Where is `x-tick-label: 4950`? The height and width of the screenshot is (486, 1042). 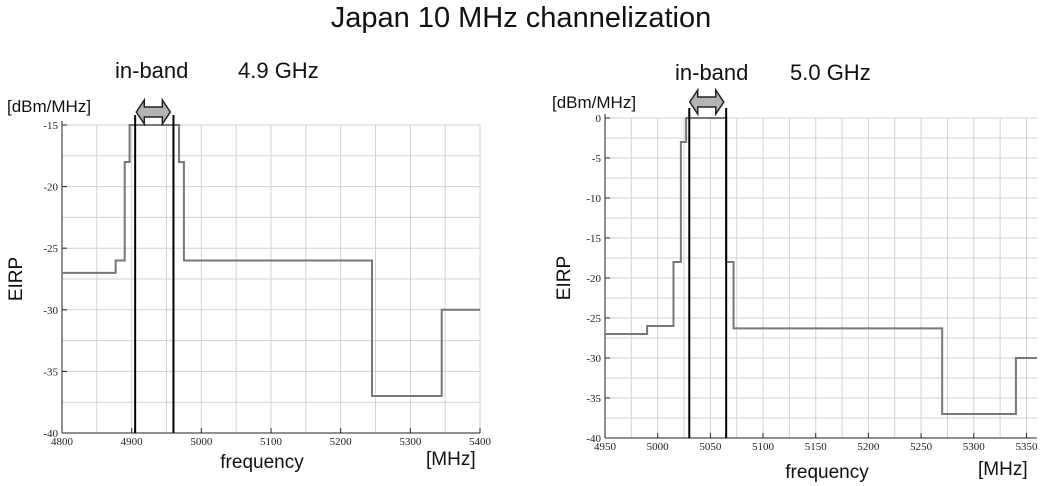 x-tick-label: 4950 is located at coordinates (605, 447).